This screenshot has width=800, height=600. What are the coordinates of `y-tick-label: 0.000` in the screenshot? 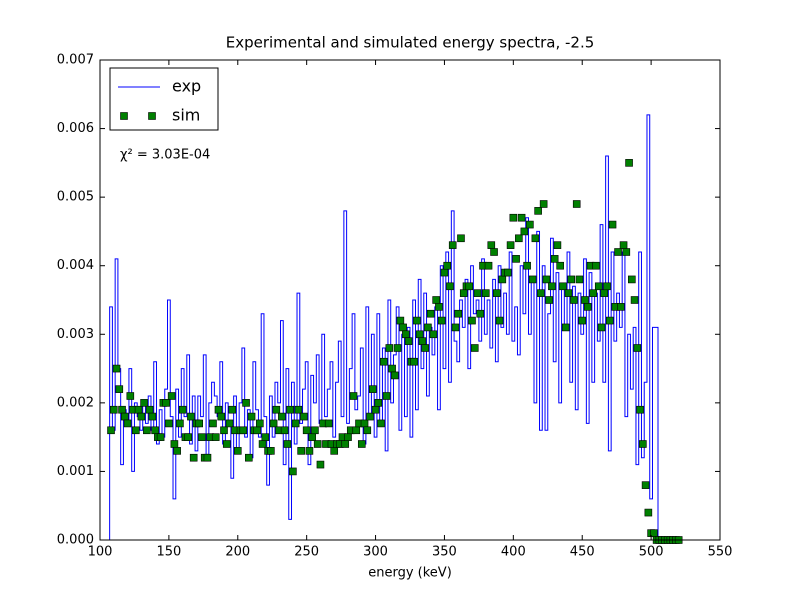 It's located at (75, 540).